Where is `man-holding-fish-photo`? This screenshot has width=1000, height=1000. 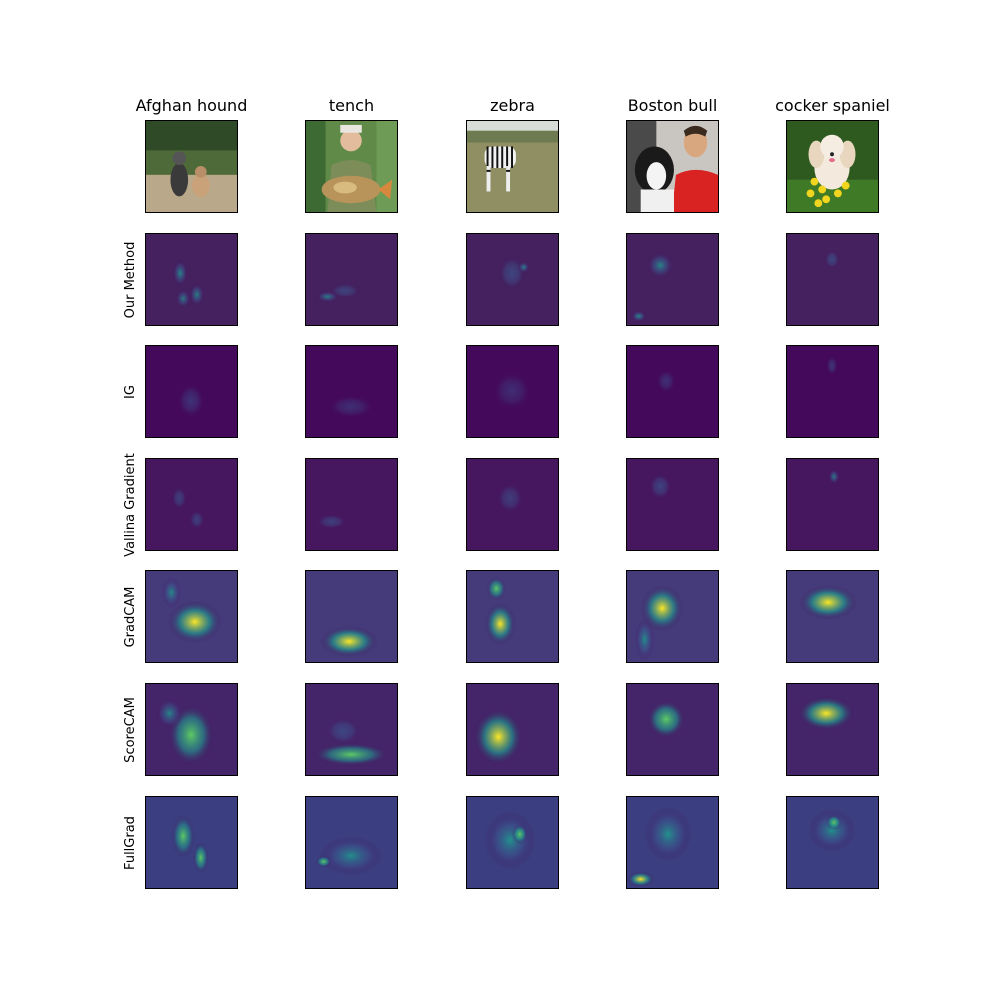
man-holding-fish-photo is located at coordinates (351, 166).